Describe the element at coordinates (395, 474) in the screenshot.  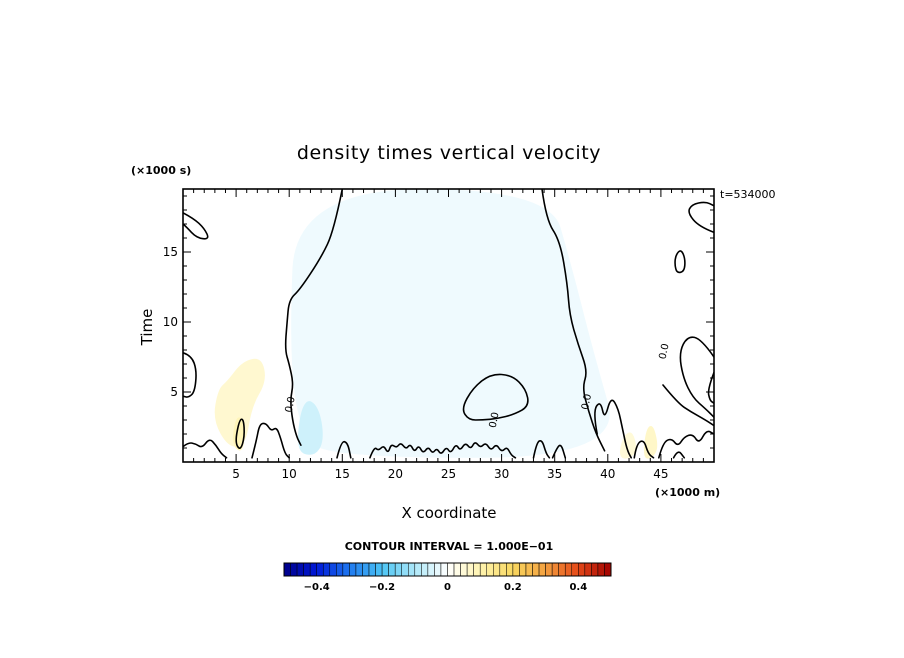
I see `x-tick-label: 20` at that location.